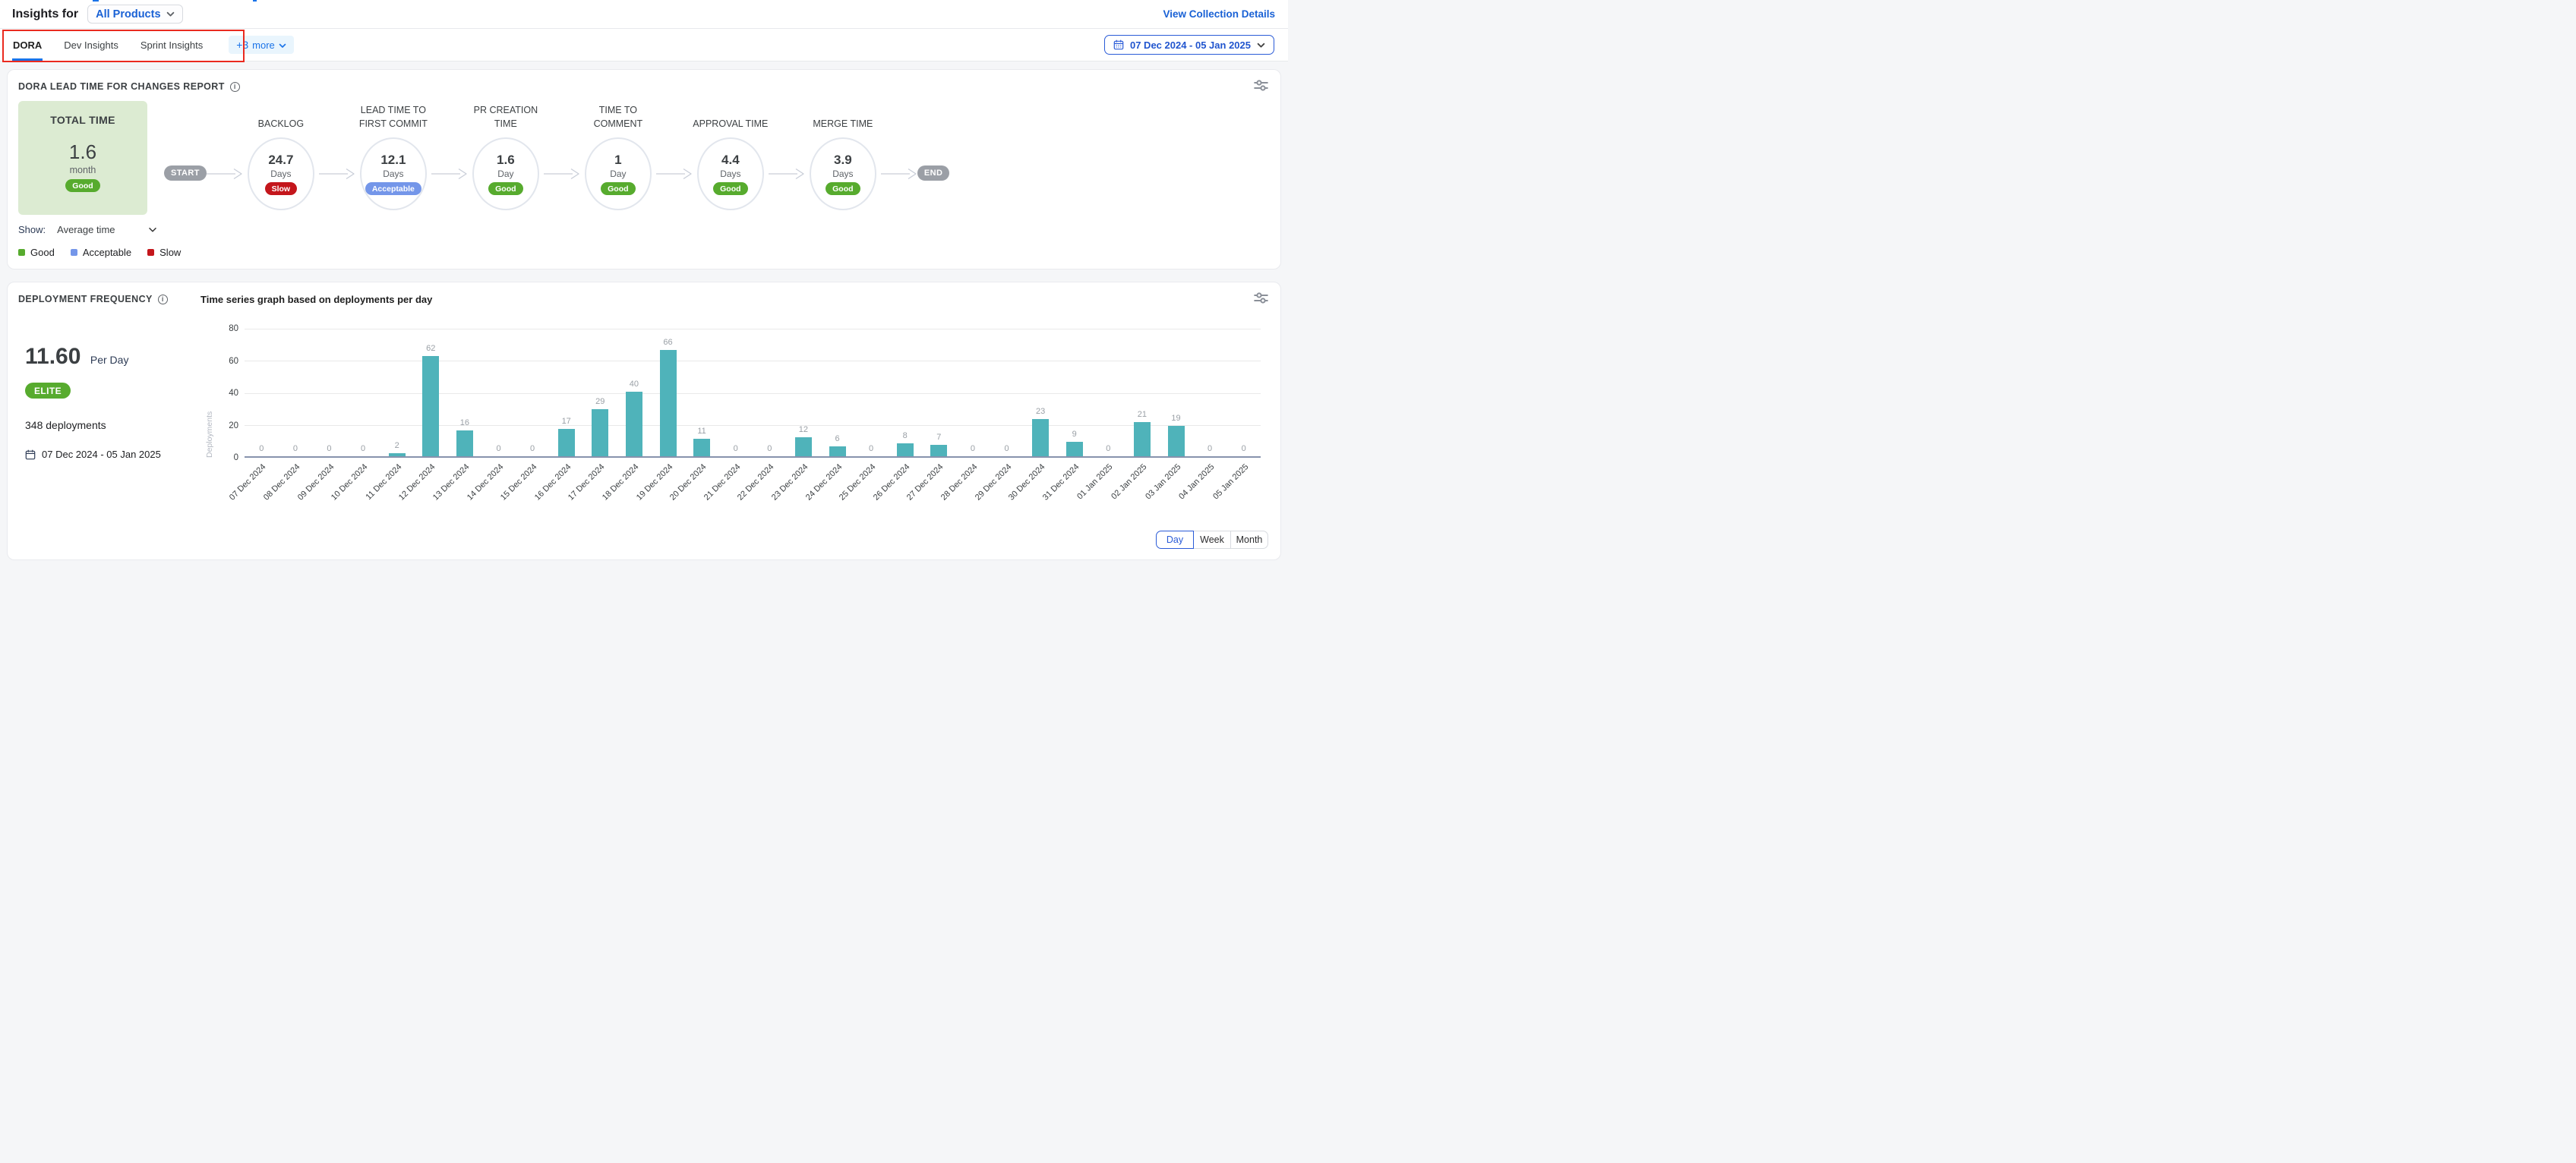  I want to click on deployment-frequency-title: DEPLOYMENT FREQUENCY i, so click(109, 299).